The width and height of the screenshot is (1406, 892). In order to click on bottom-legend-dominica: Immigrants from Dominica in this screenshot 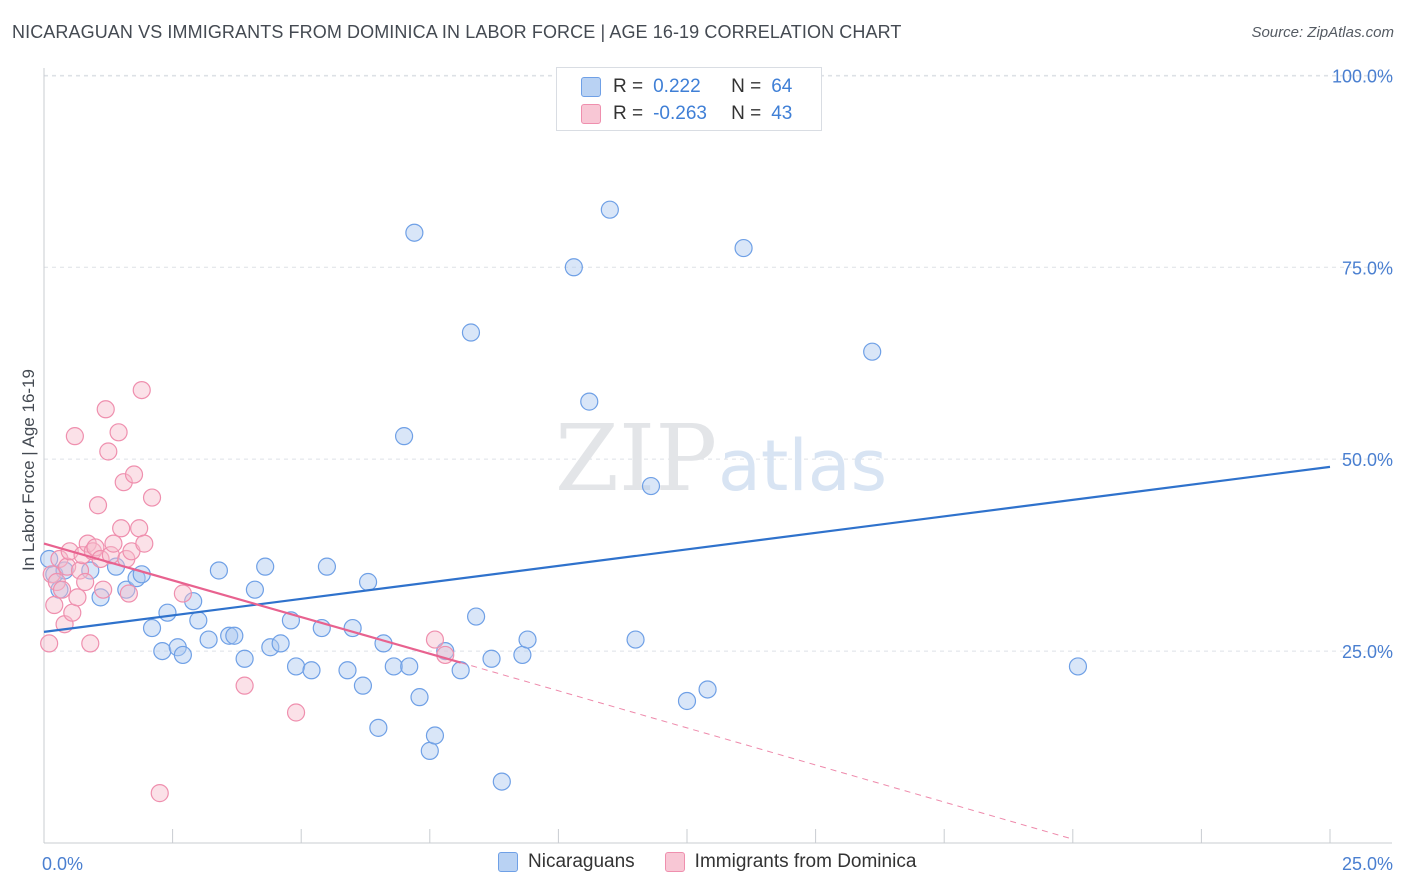, I will do `click(790, 862)`.